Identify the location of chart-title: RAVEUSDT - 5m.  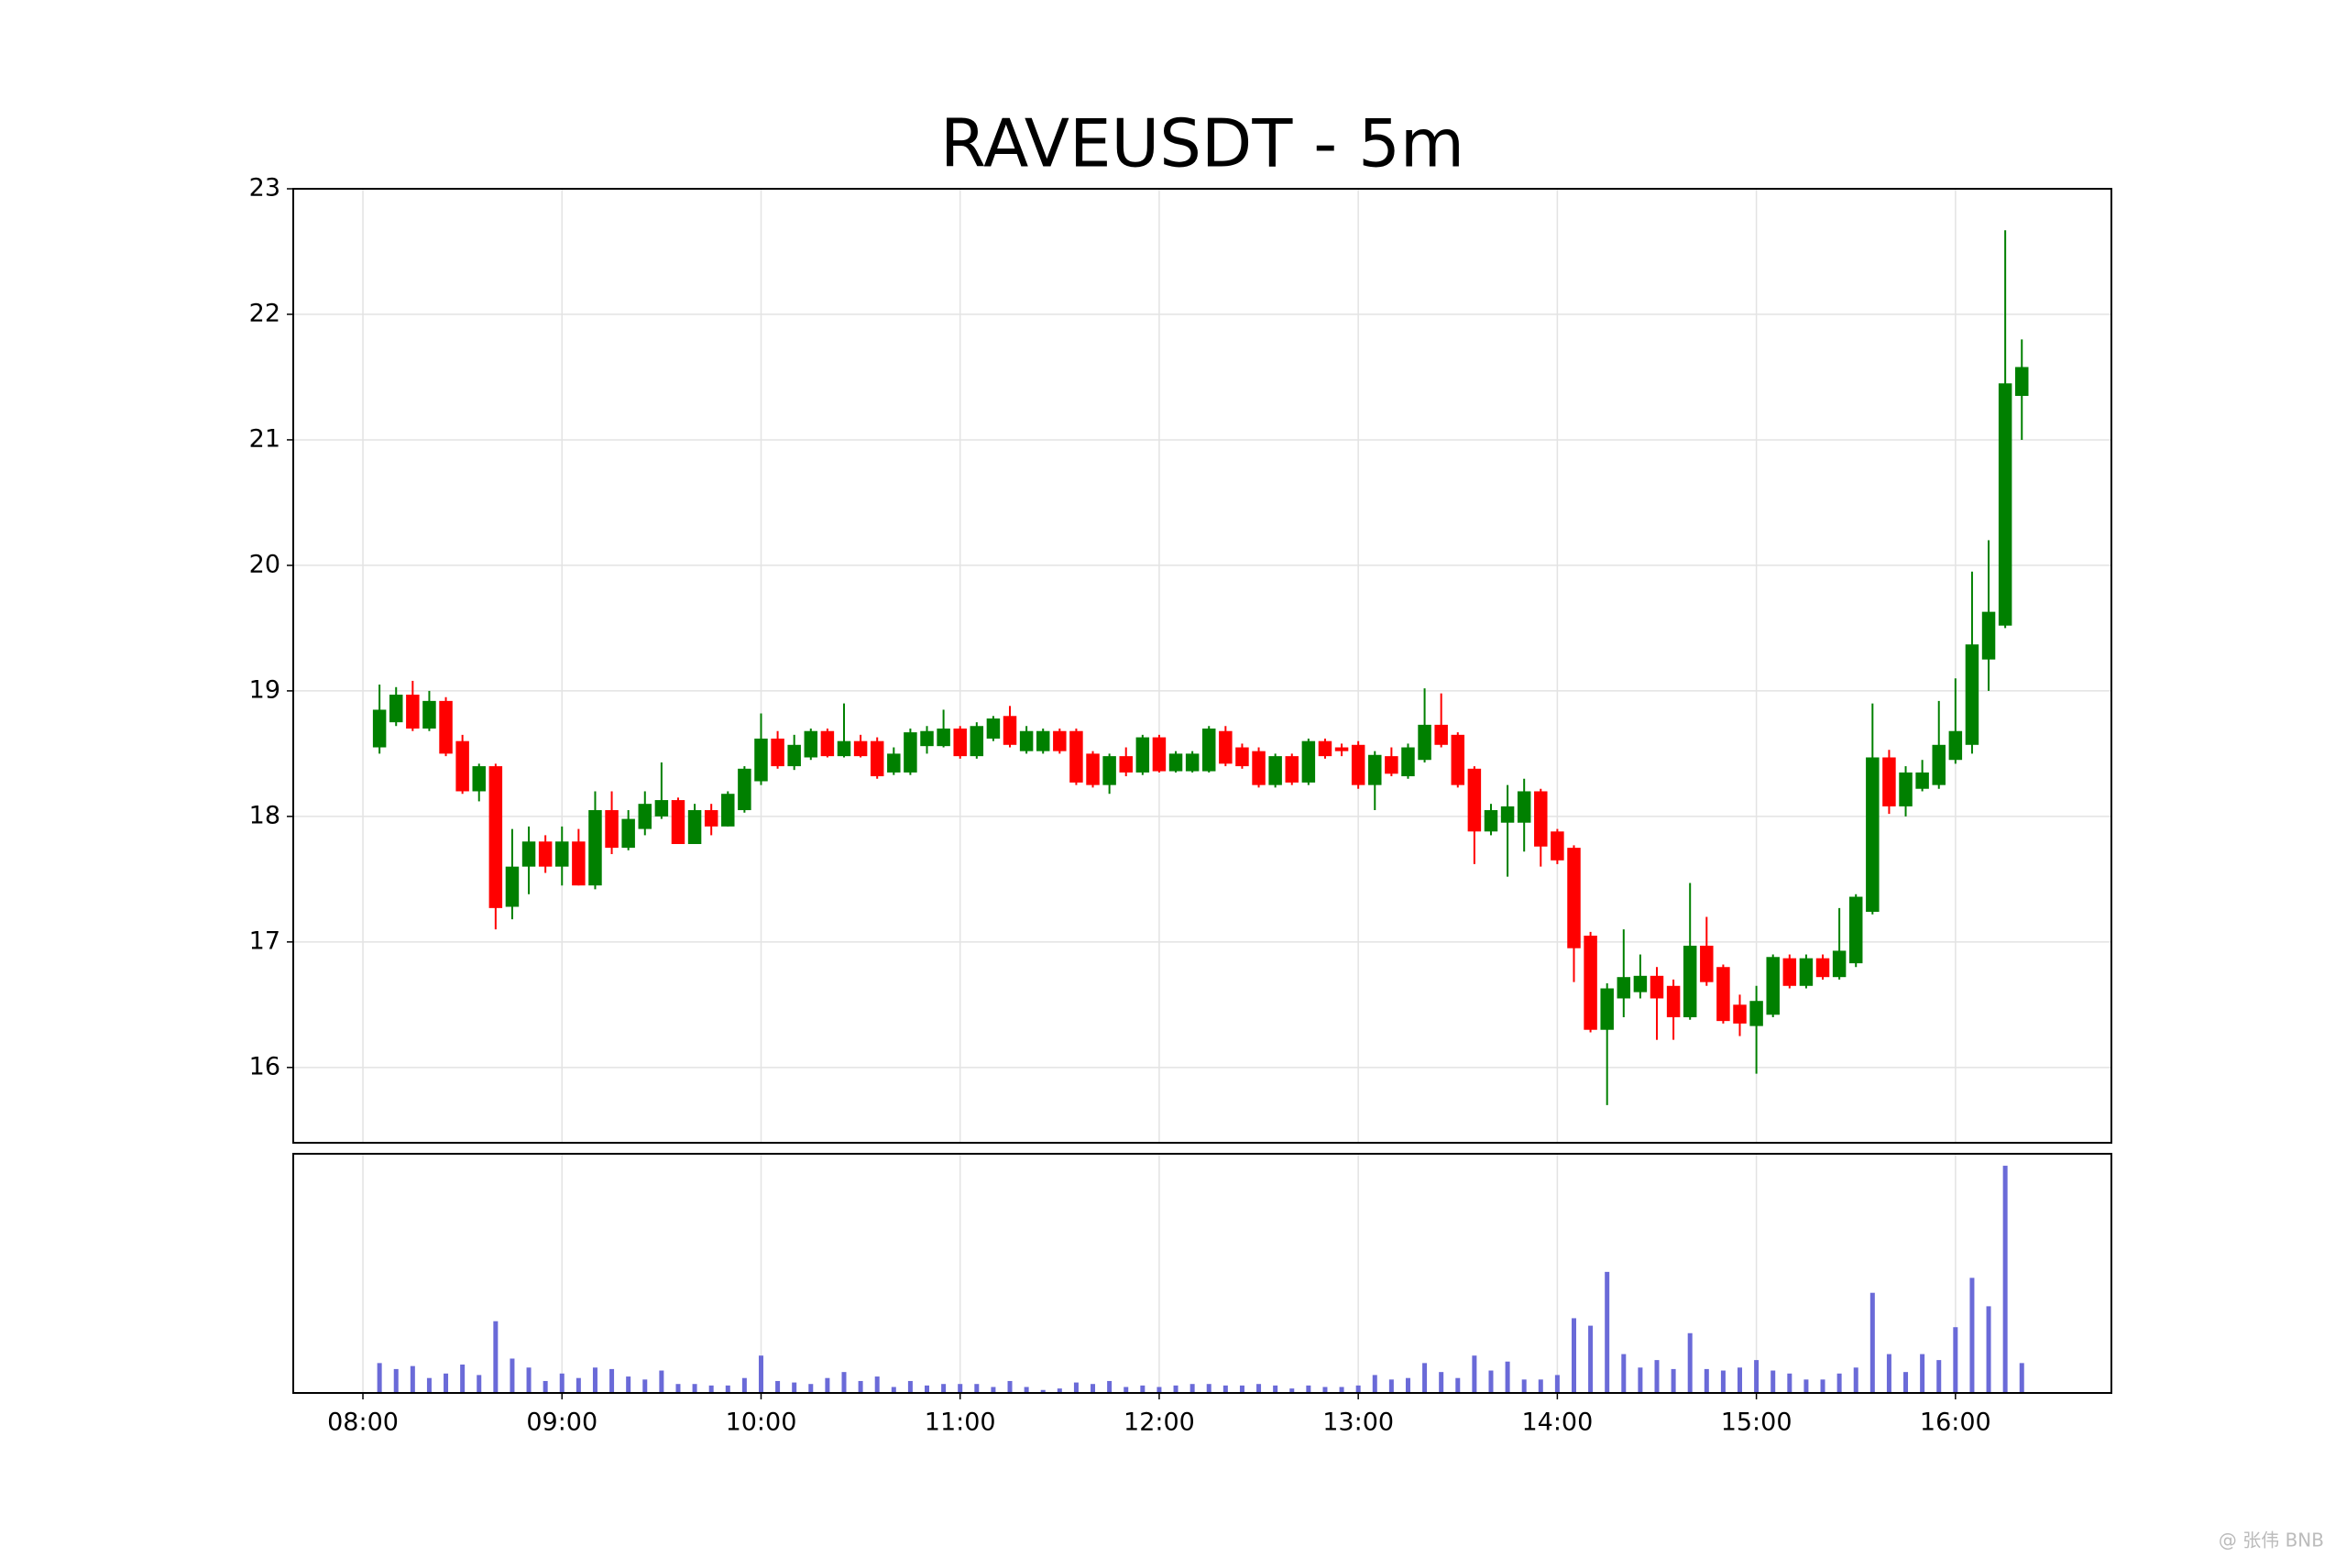
(1202, 143).